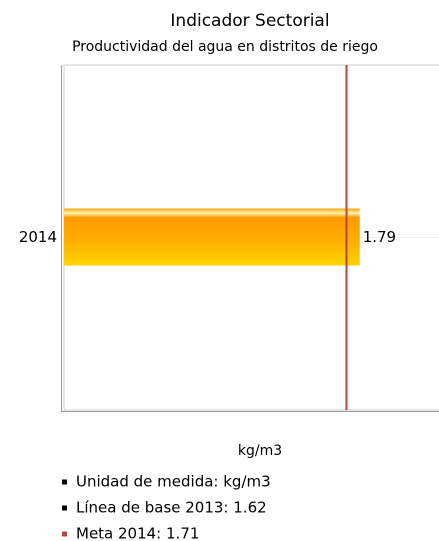  What do you see at coordinates (212, 237) in the screenshot?
I see `bar` at bounding box center [212, 237].